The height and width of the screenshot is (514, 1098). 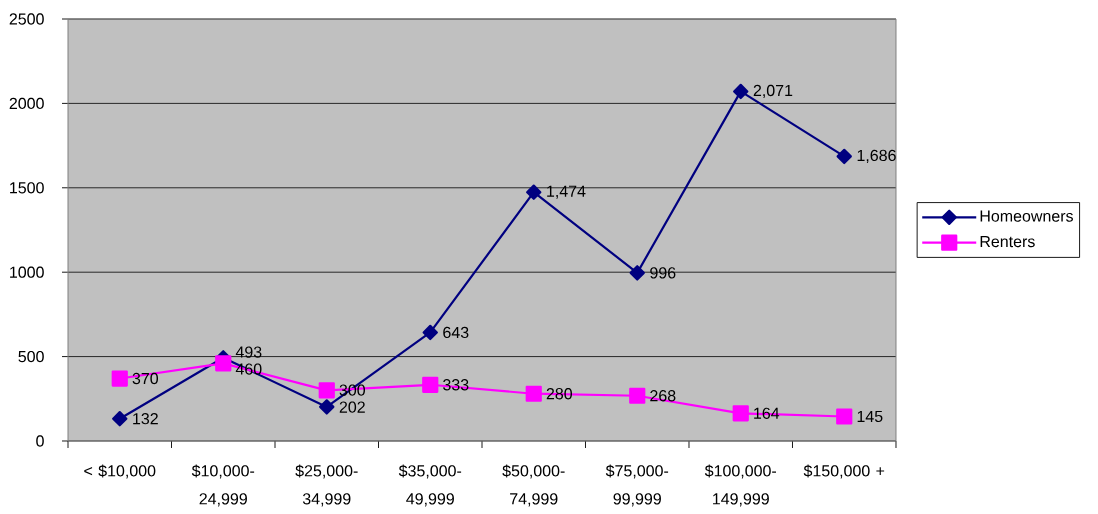 What do you see at coordinates (456, 332) in the screenshot?
I see `data-label: 643` at bounding box center [456, 332].